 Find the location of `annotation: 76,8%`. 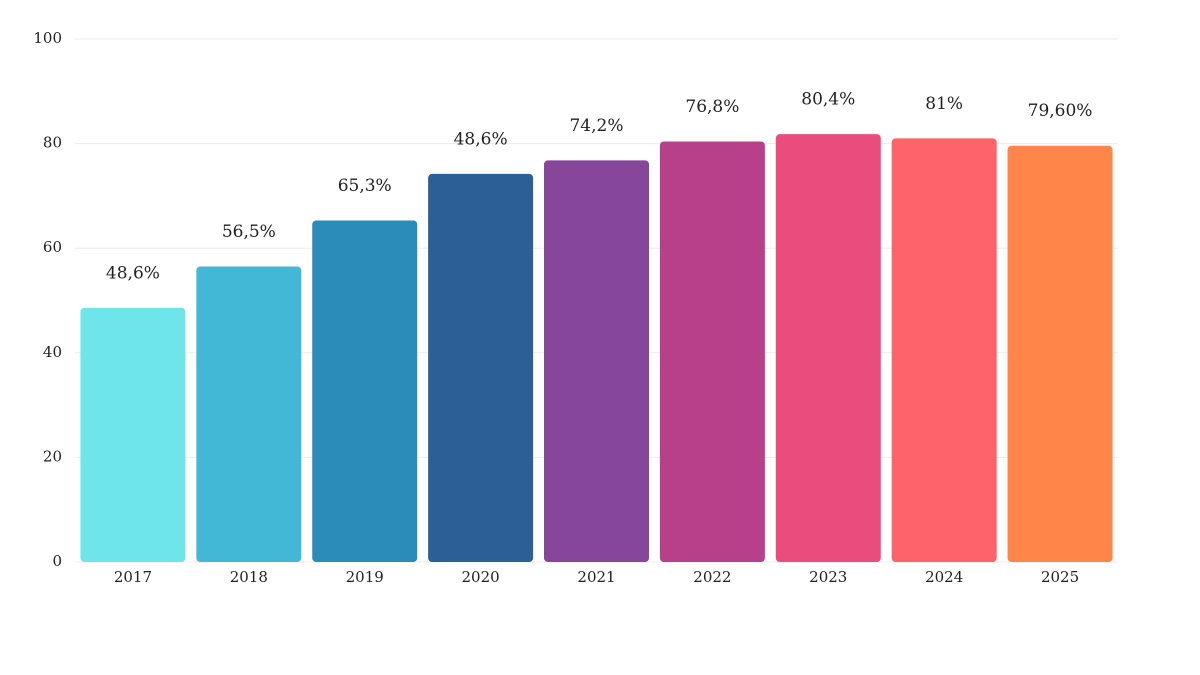

annotation: 76,8% is located at coordinates (712, 107).